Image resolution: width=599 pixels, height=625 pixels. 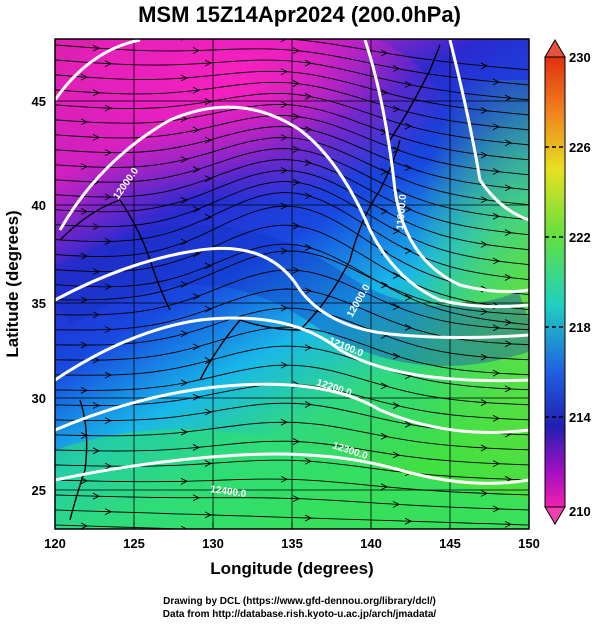 I want to click on colorbar: 230 226 222 218 214 210, so click(x=567, y=282).